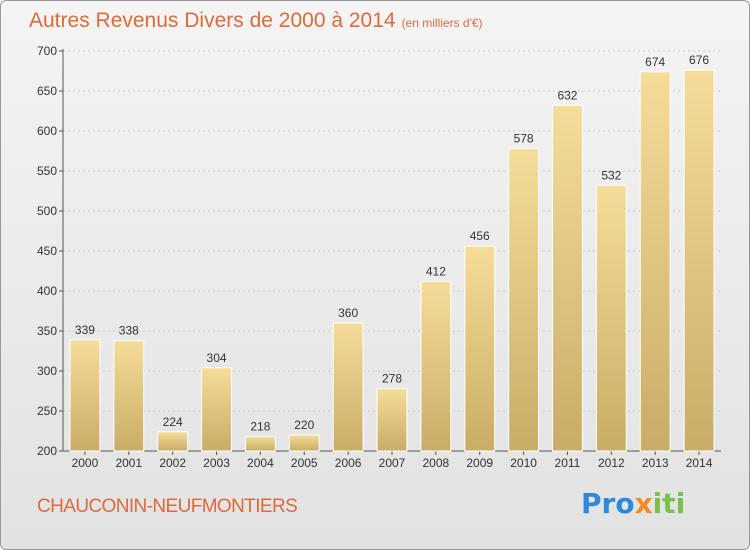  Describe the element at coordinates (567, 95) in the screenshot. I see `data-label: 632` at that location.